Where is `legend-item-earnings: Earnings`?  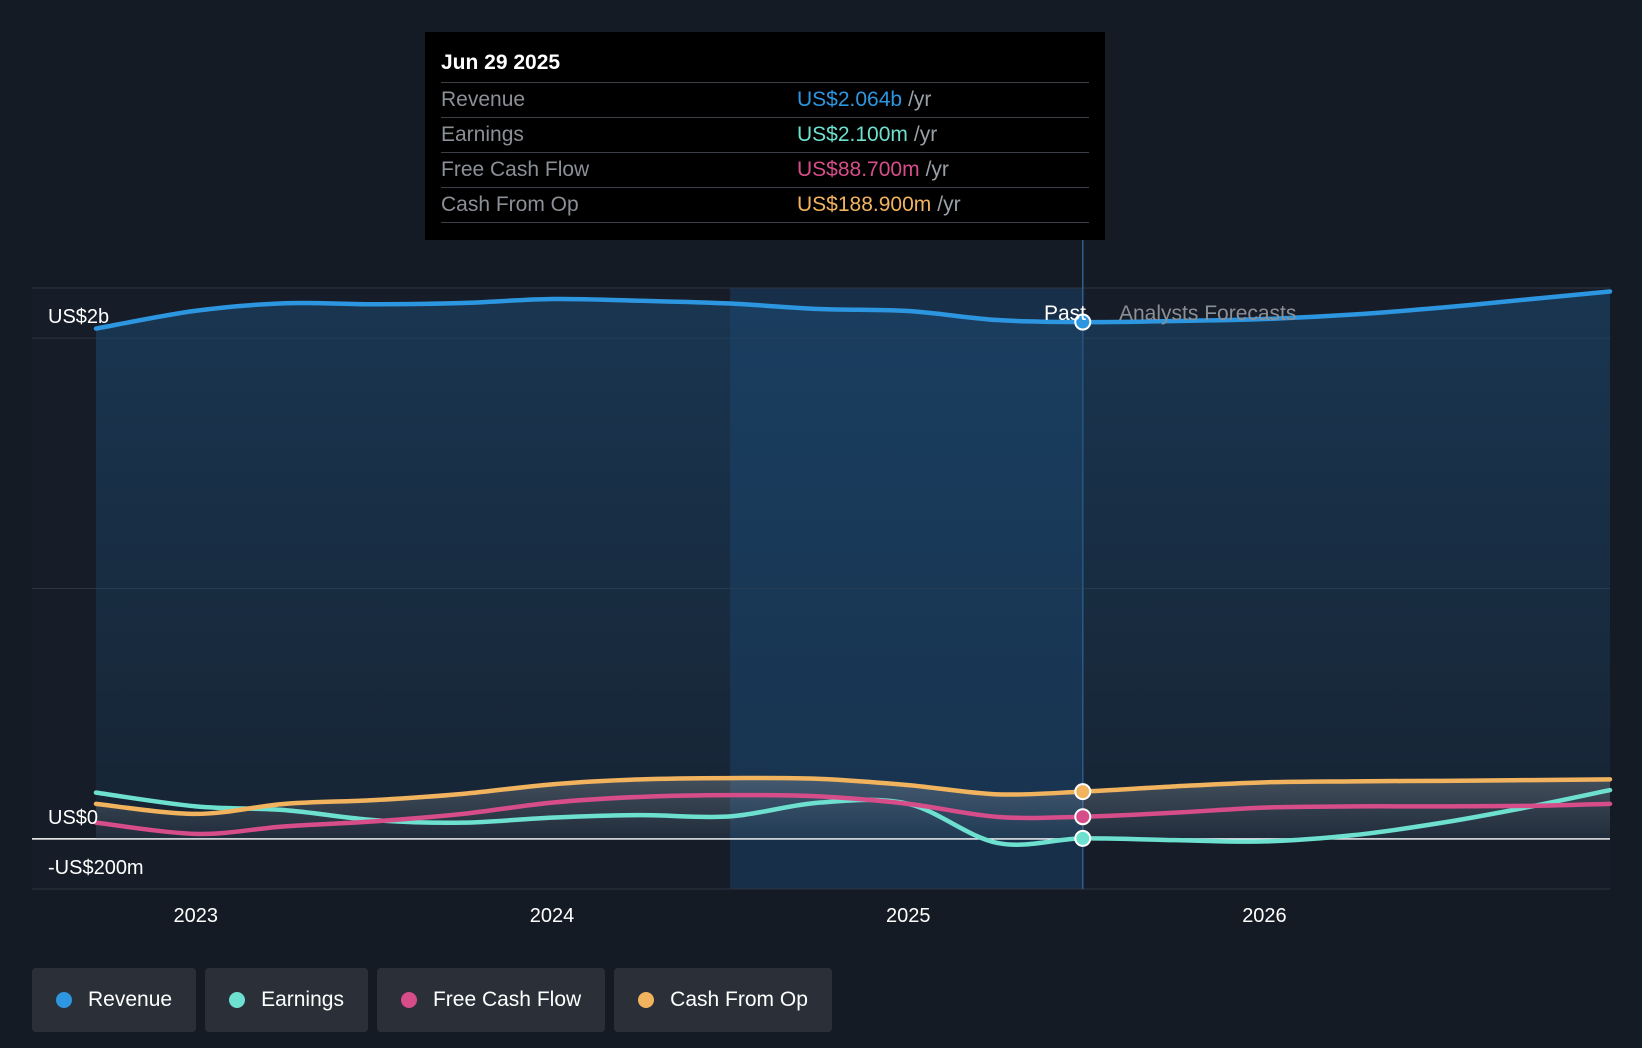 legend-item-earnings: Earnings is located at coordinates (286, 1000).